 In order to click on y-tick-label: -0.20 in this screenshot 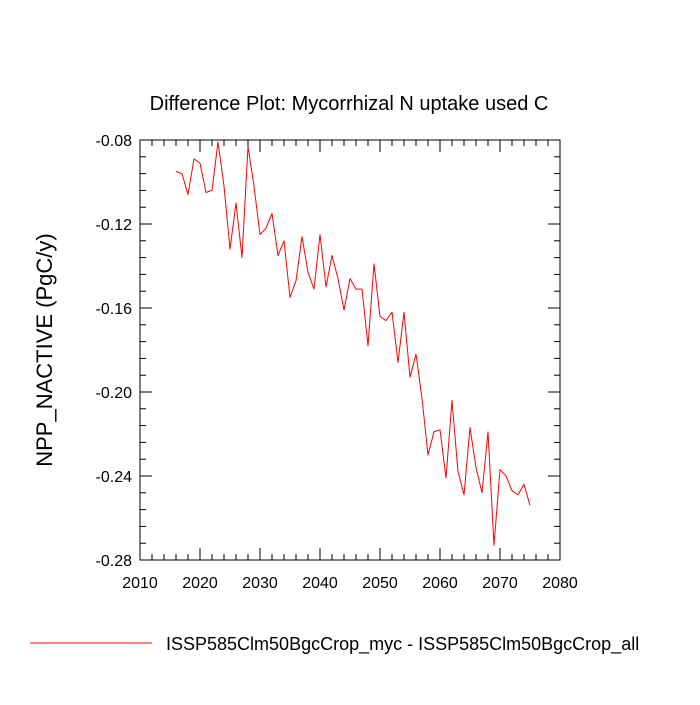, I will do `click(114, 393)`.